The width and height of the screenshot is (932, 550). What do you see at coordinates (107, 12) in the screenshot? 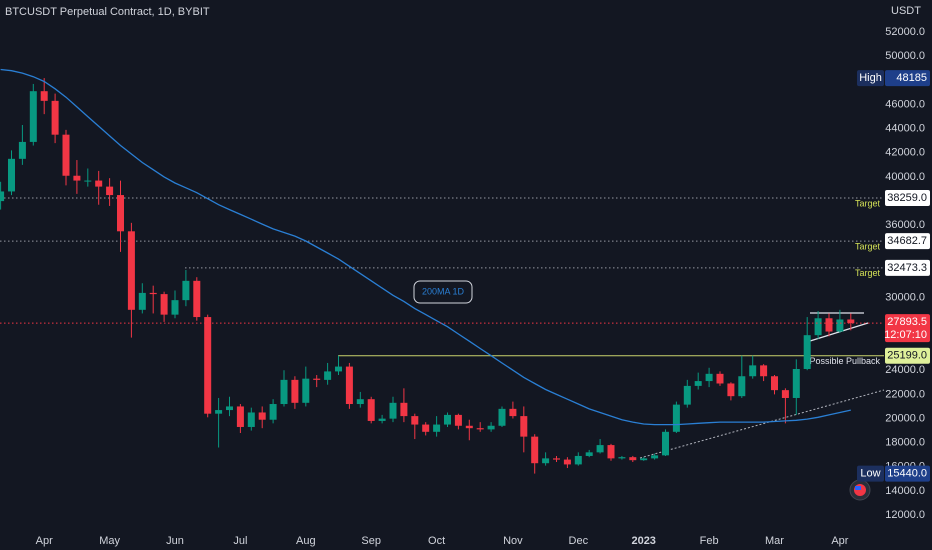
I see `chart-title: BTCUSDT Perpetual Contract, 1D, BYBIT` at bounding box center [107, 12].